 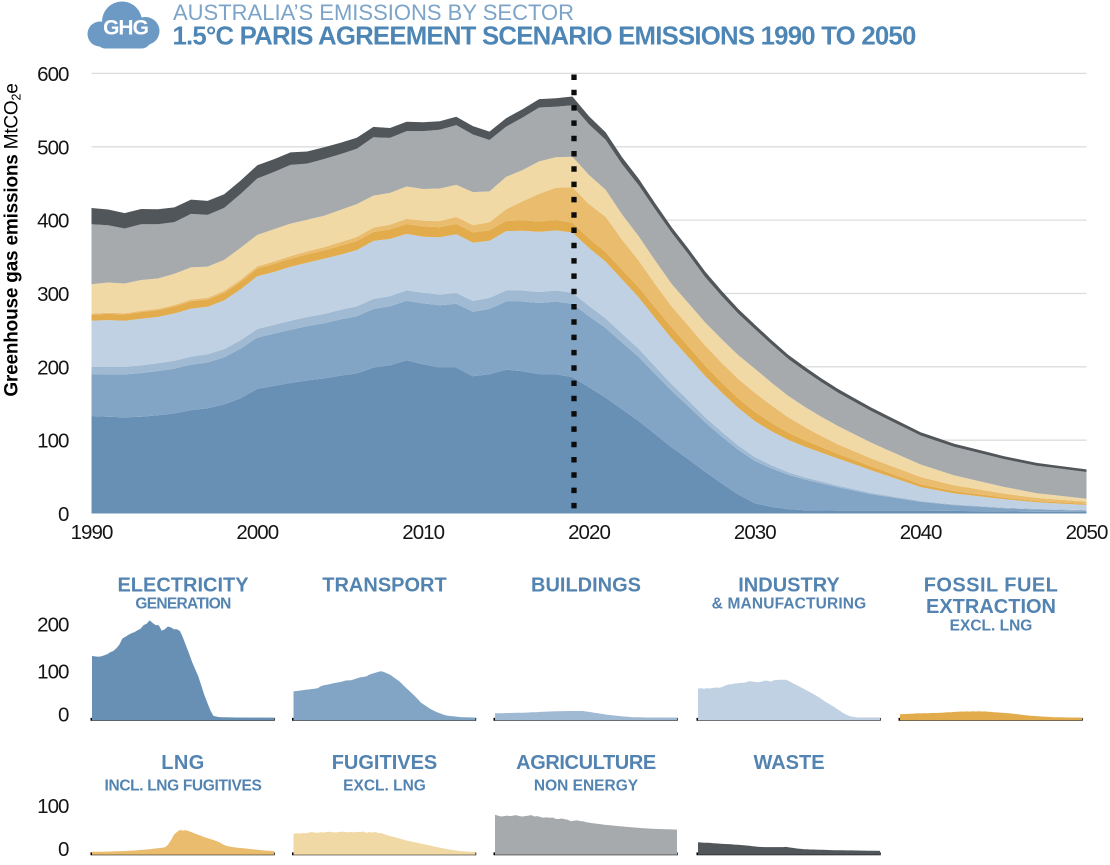 What do you see at coordinates (53, 147) in the screenshot?
I see `svg-text: 500` at bounding box center [53, 147].